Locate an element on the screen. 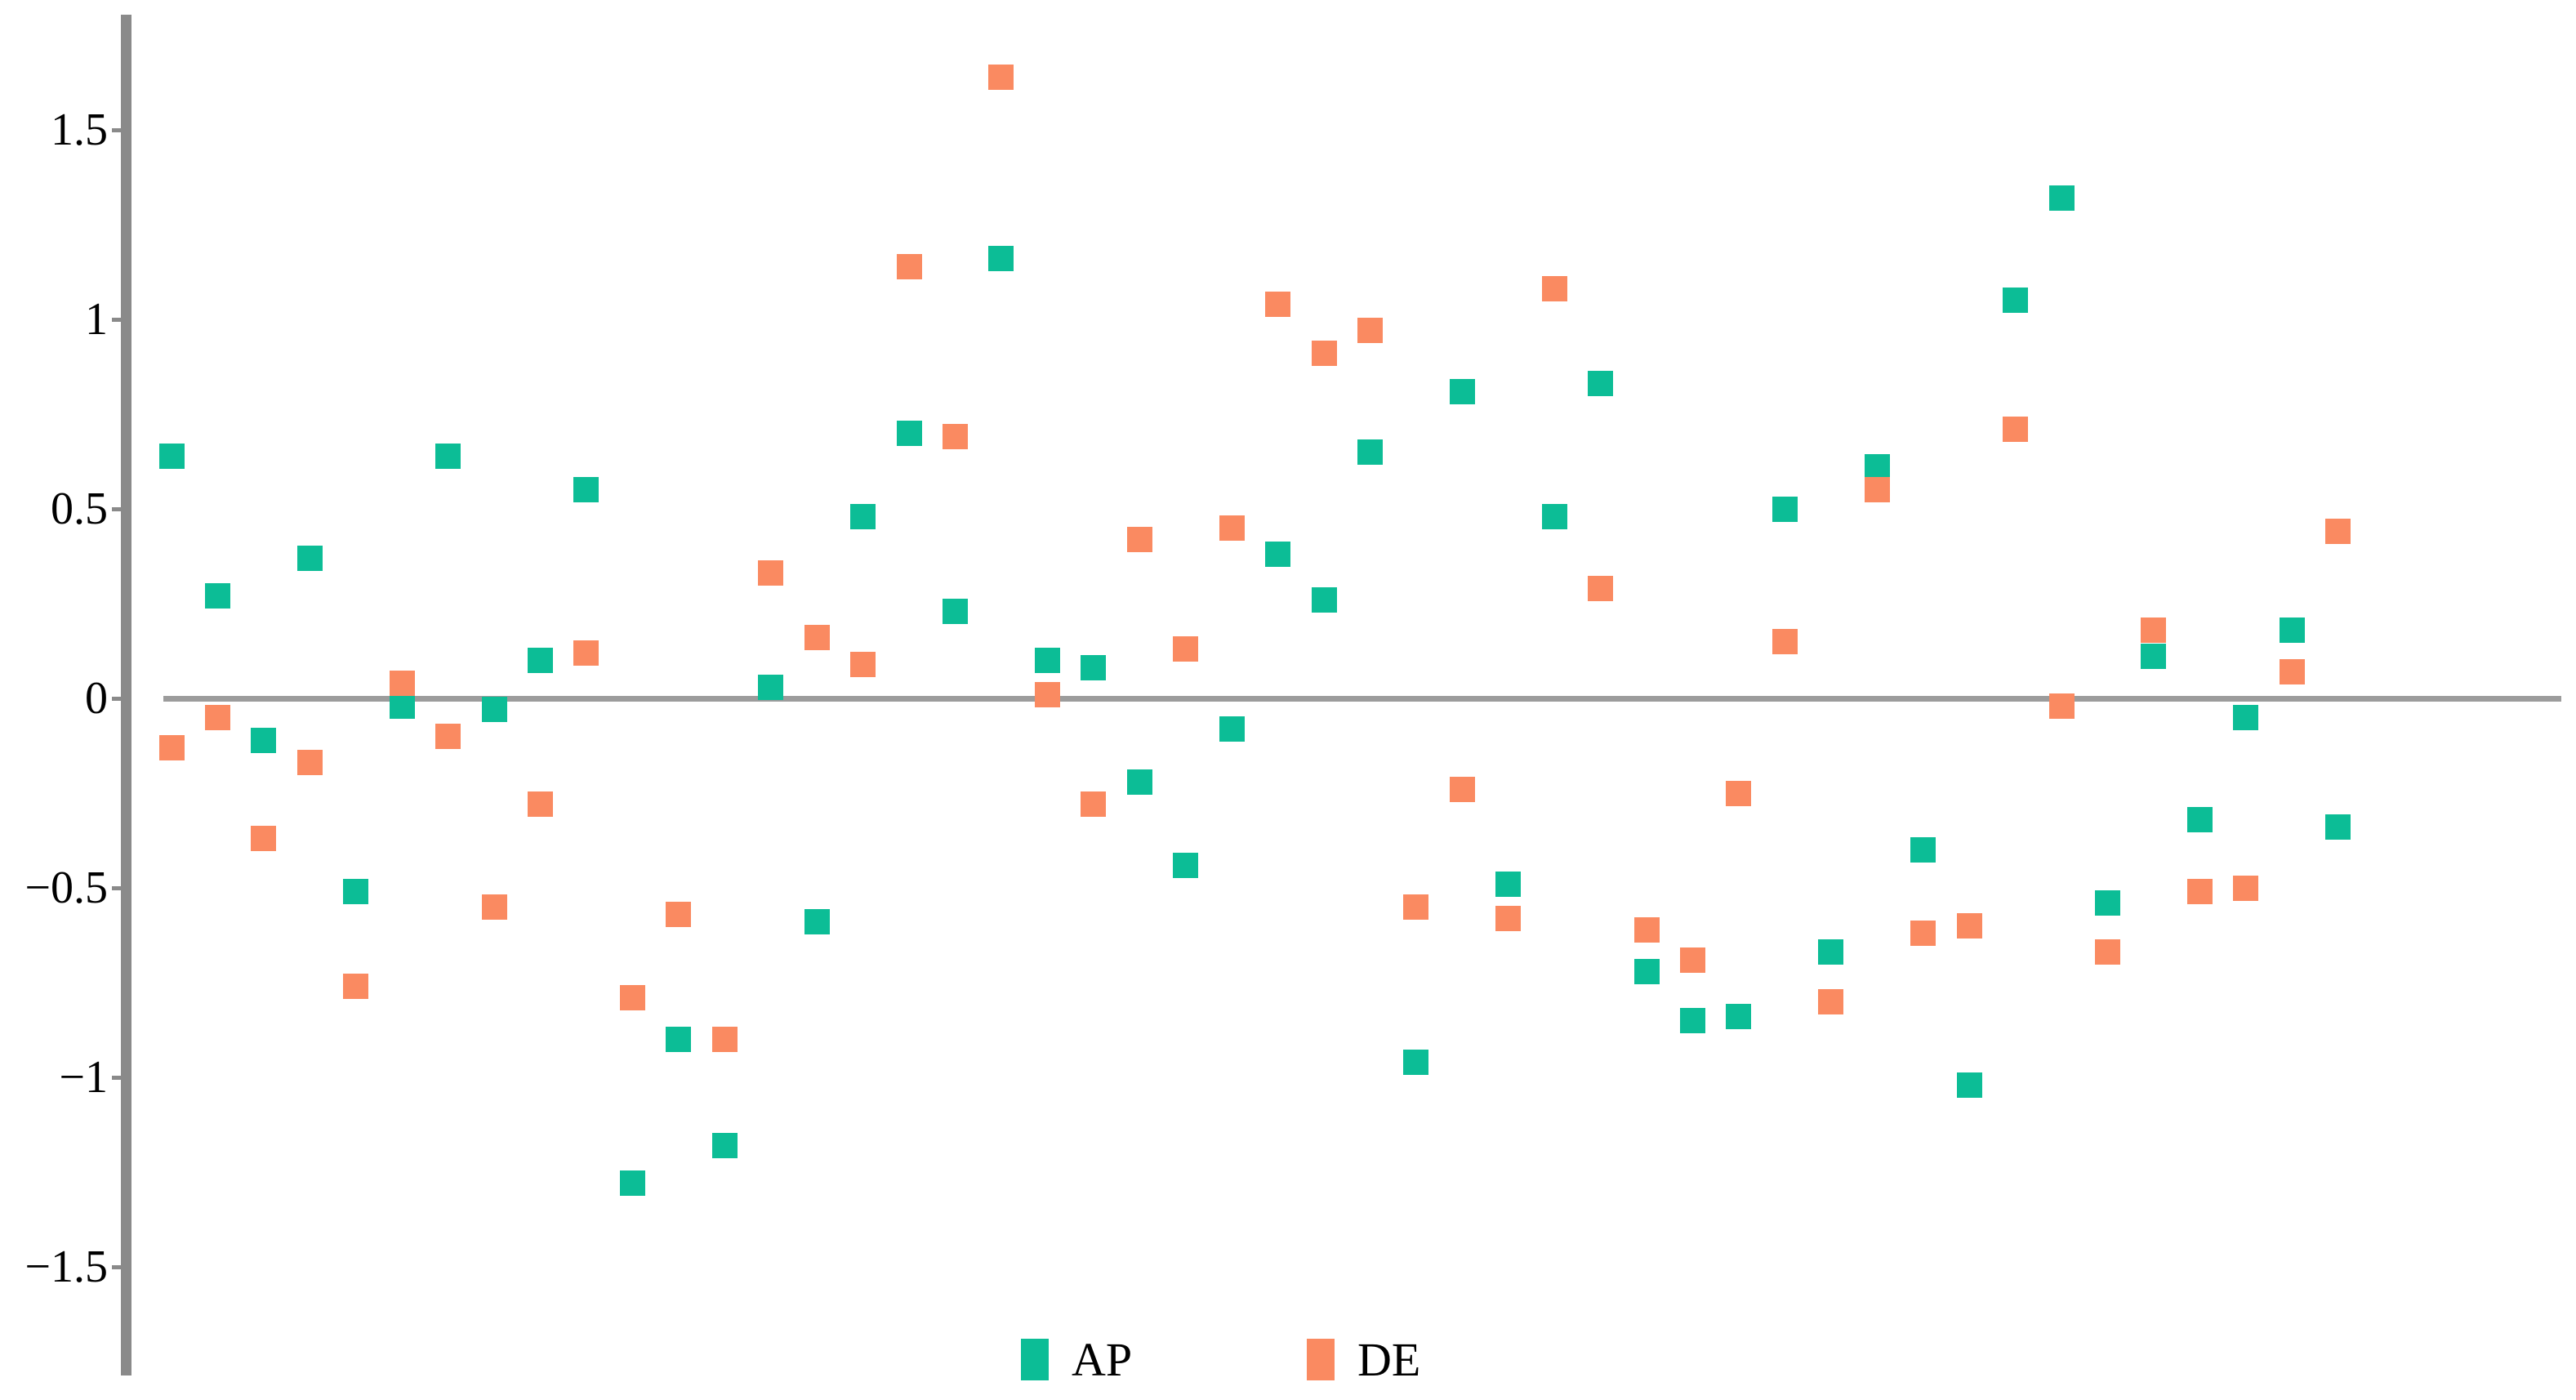  y-axis-tick-label: 0.5 is located at coordinates (79, 509).